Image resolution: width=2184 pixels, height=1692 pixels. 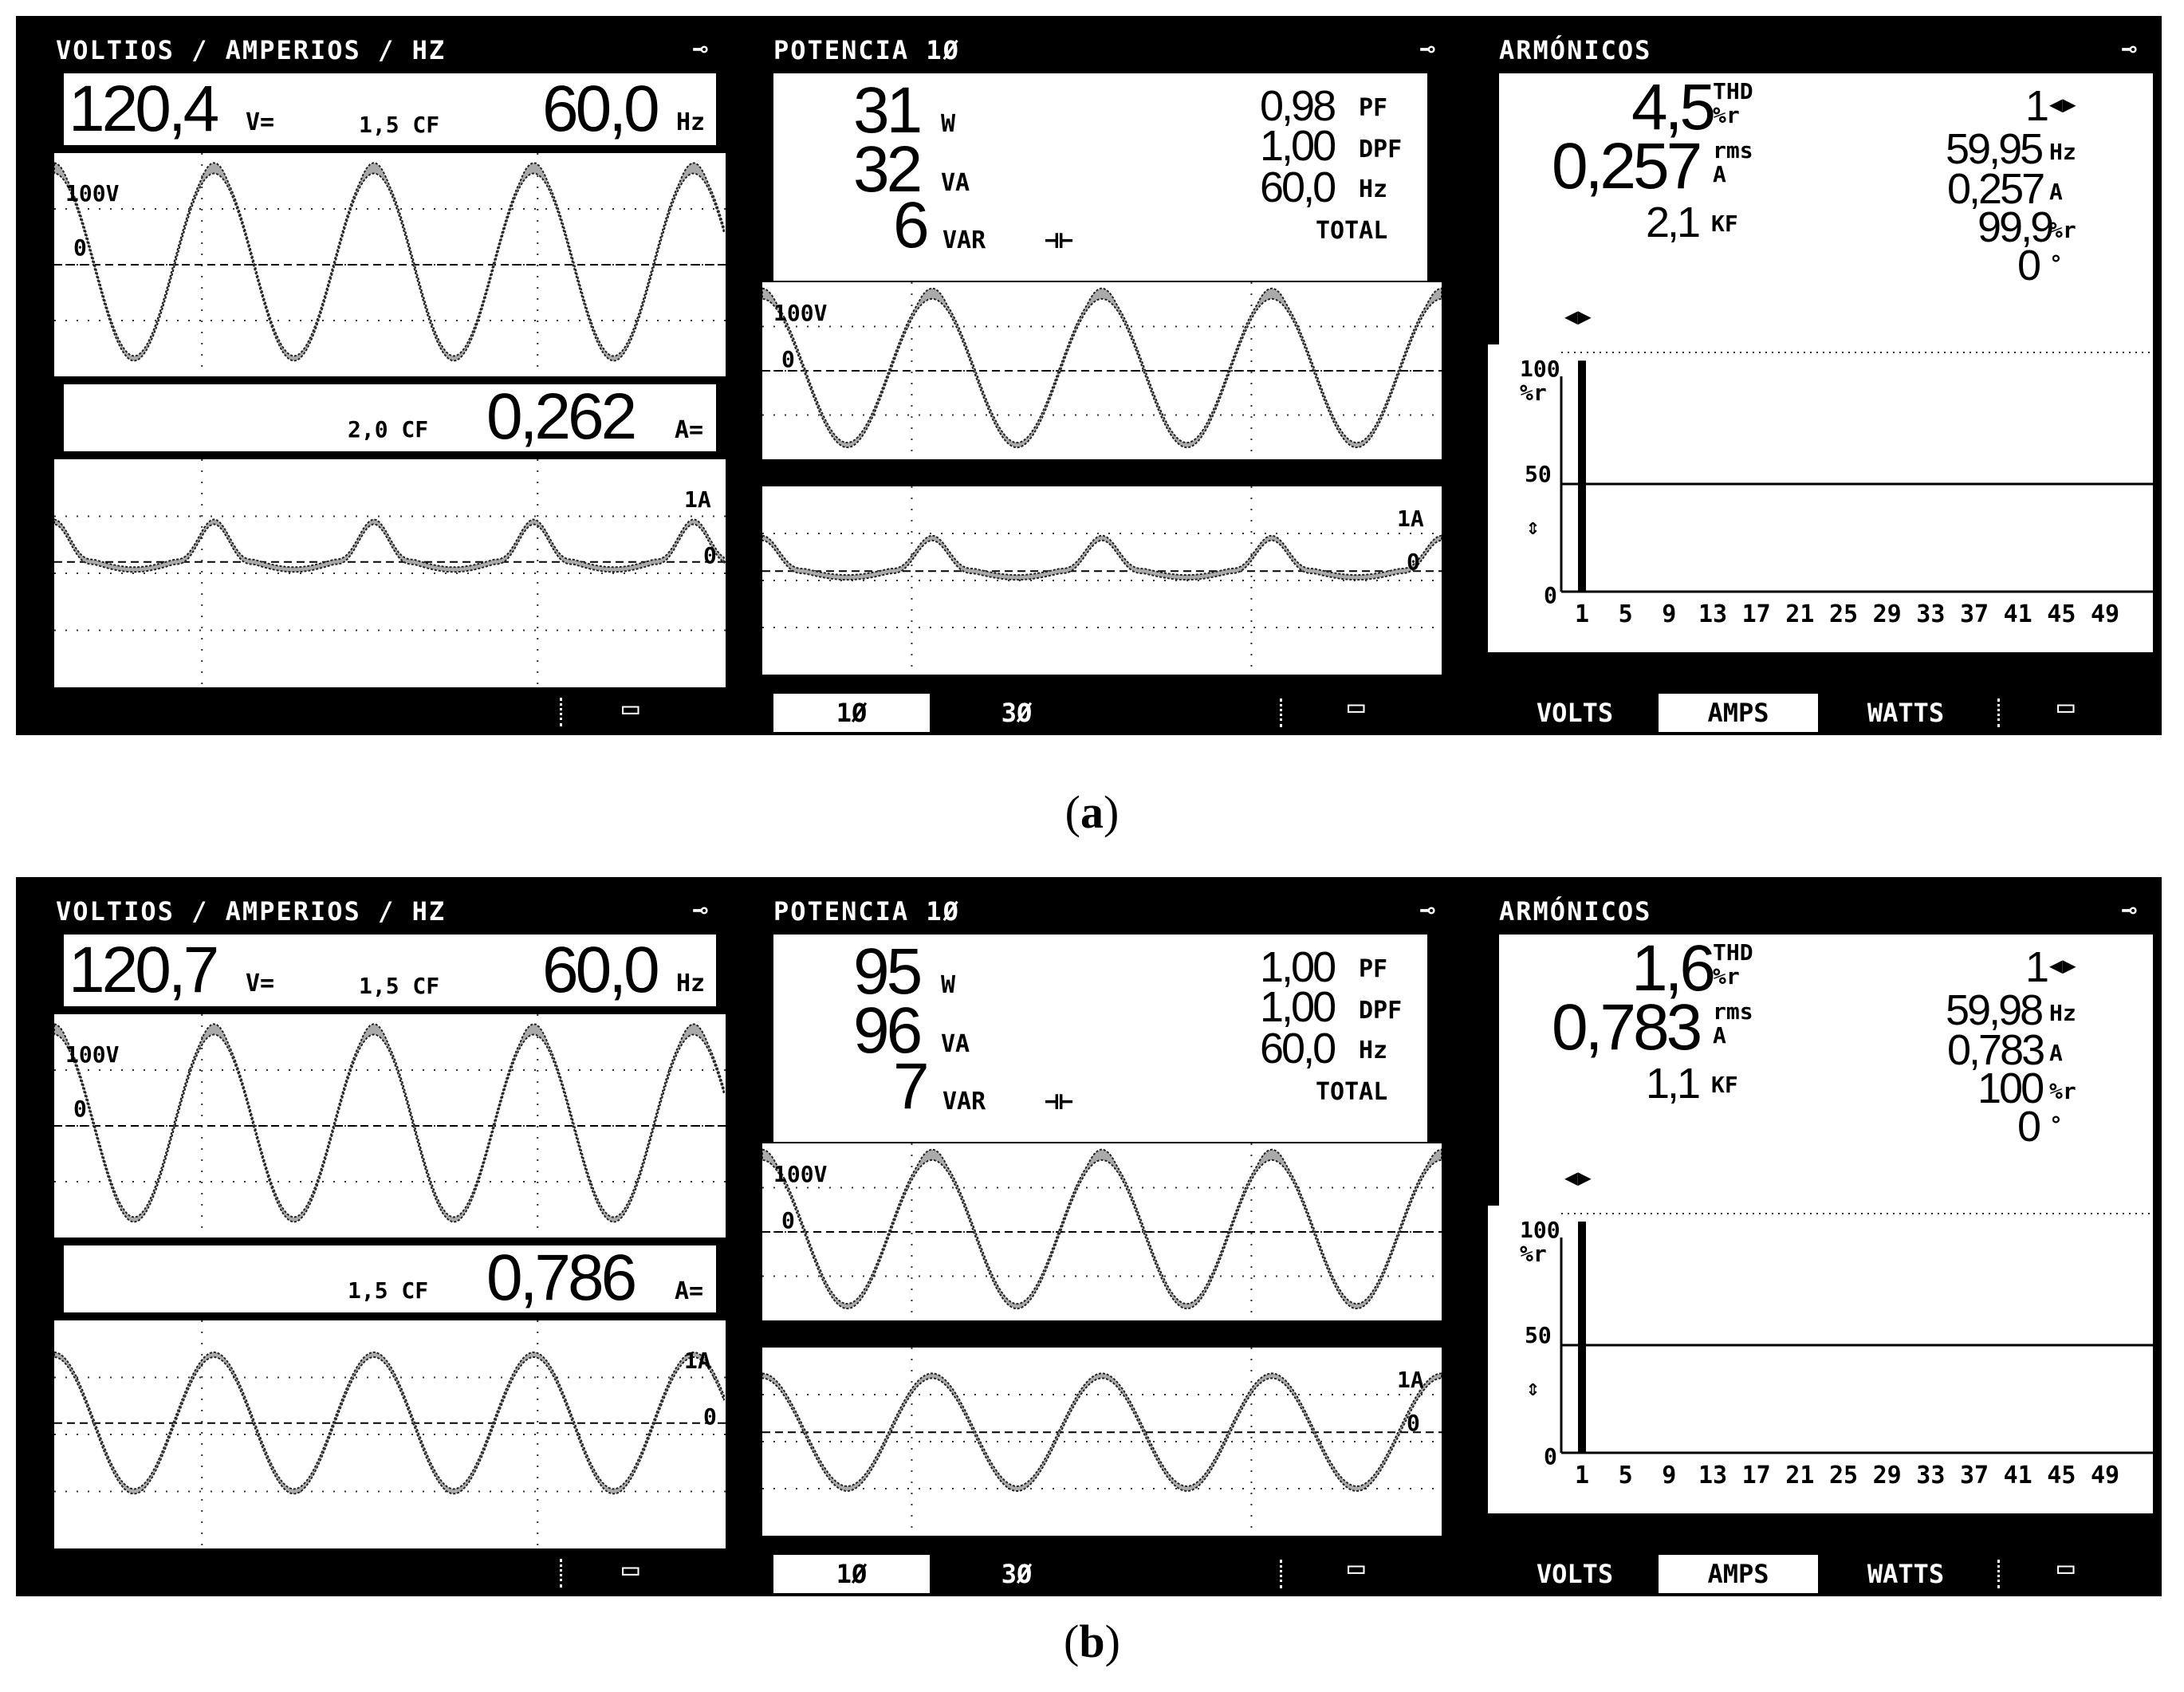 What do you see at coordinates (964, 240) in the screenshot?
I see `var-unit: VAR` at bounding box center [964, 240].